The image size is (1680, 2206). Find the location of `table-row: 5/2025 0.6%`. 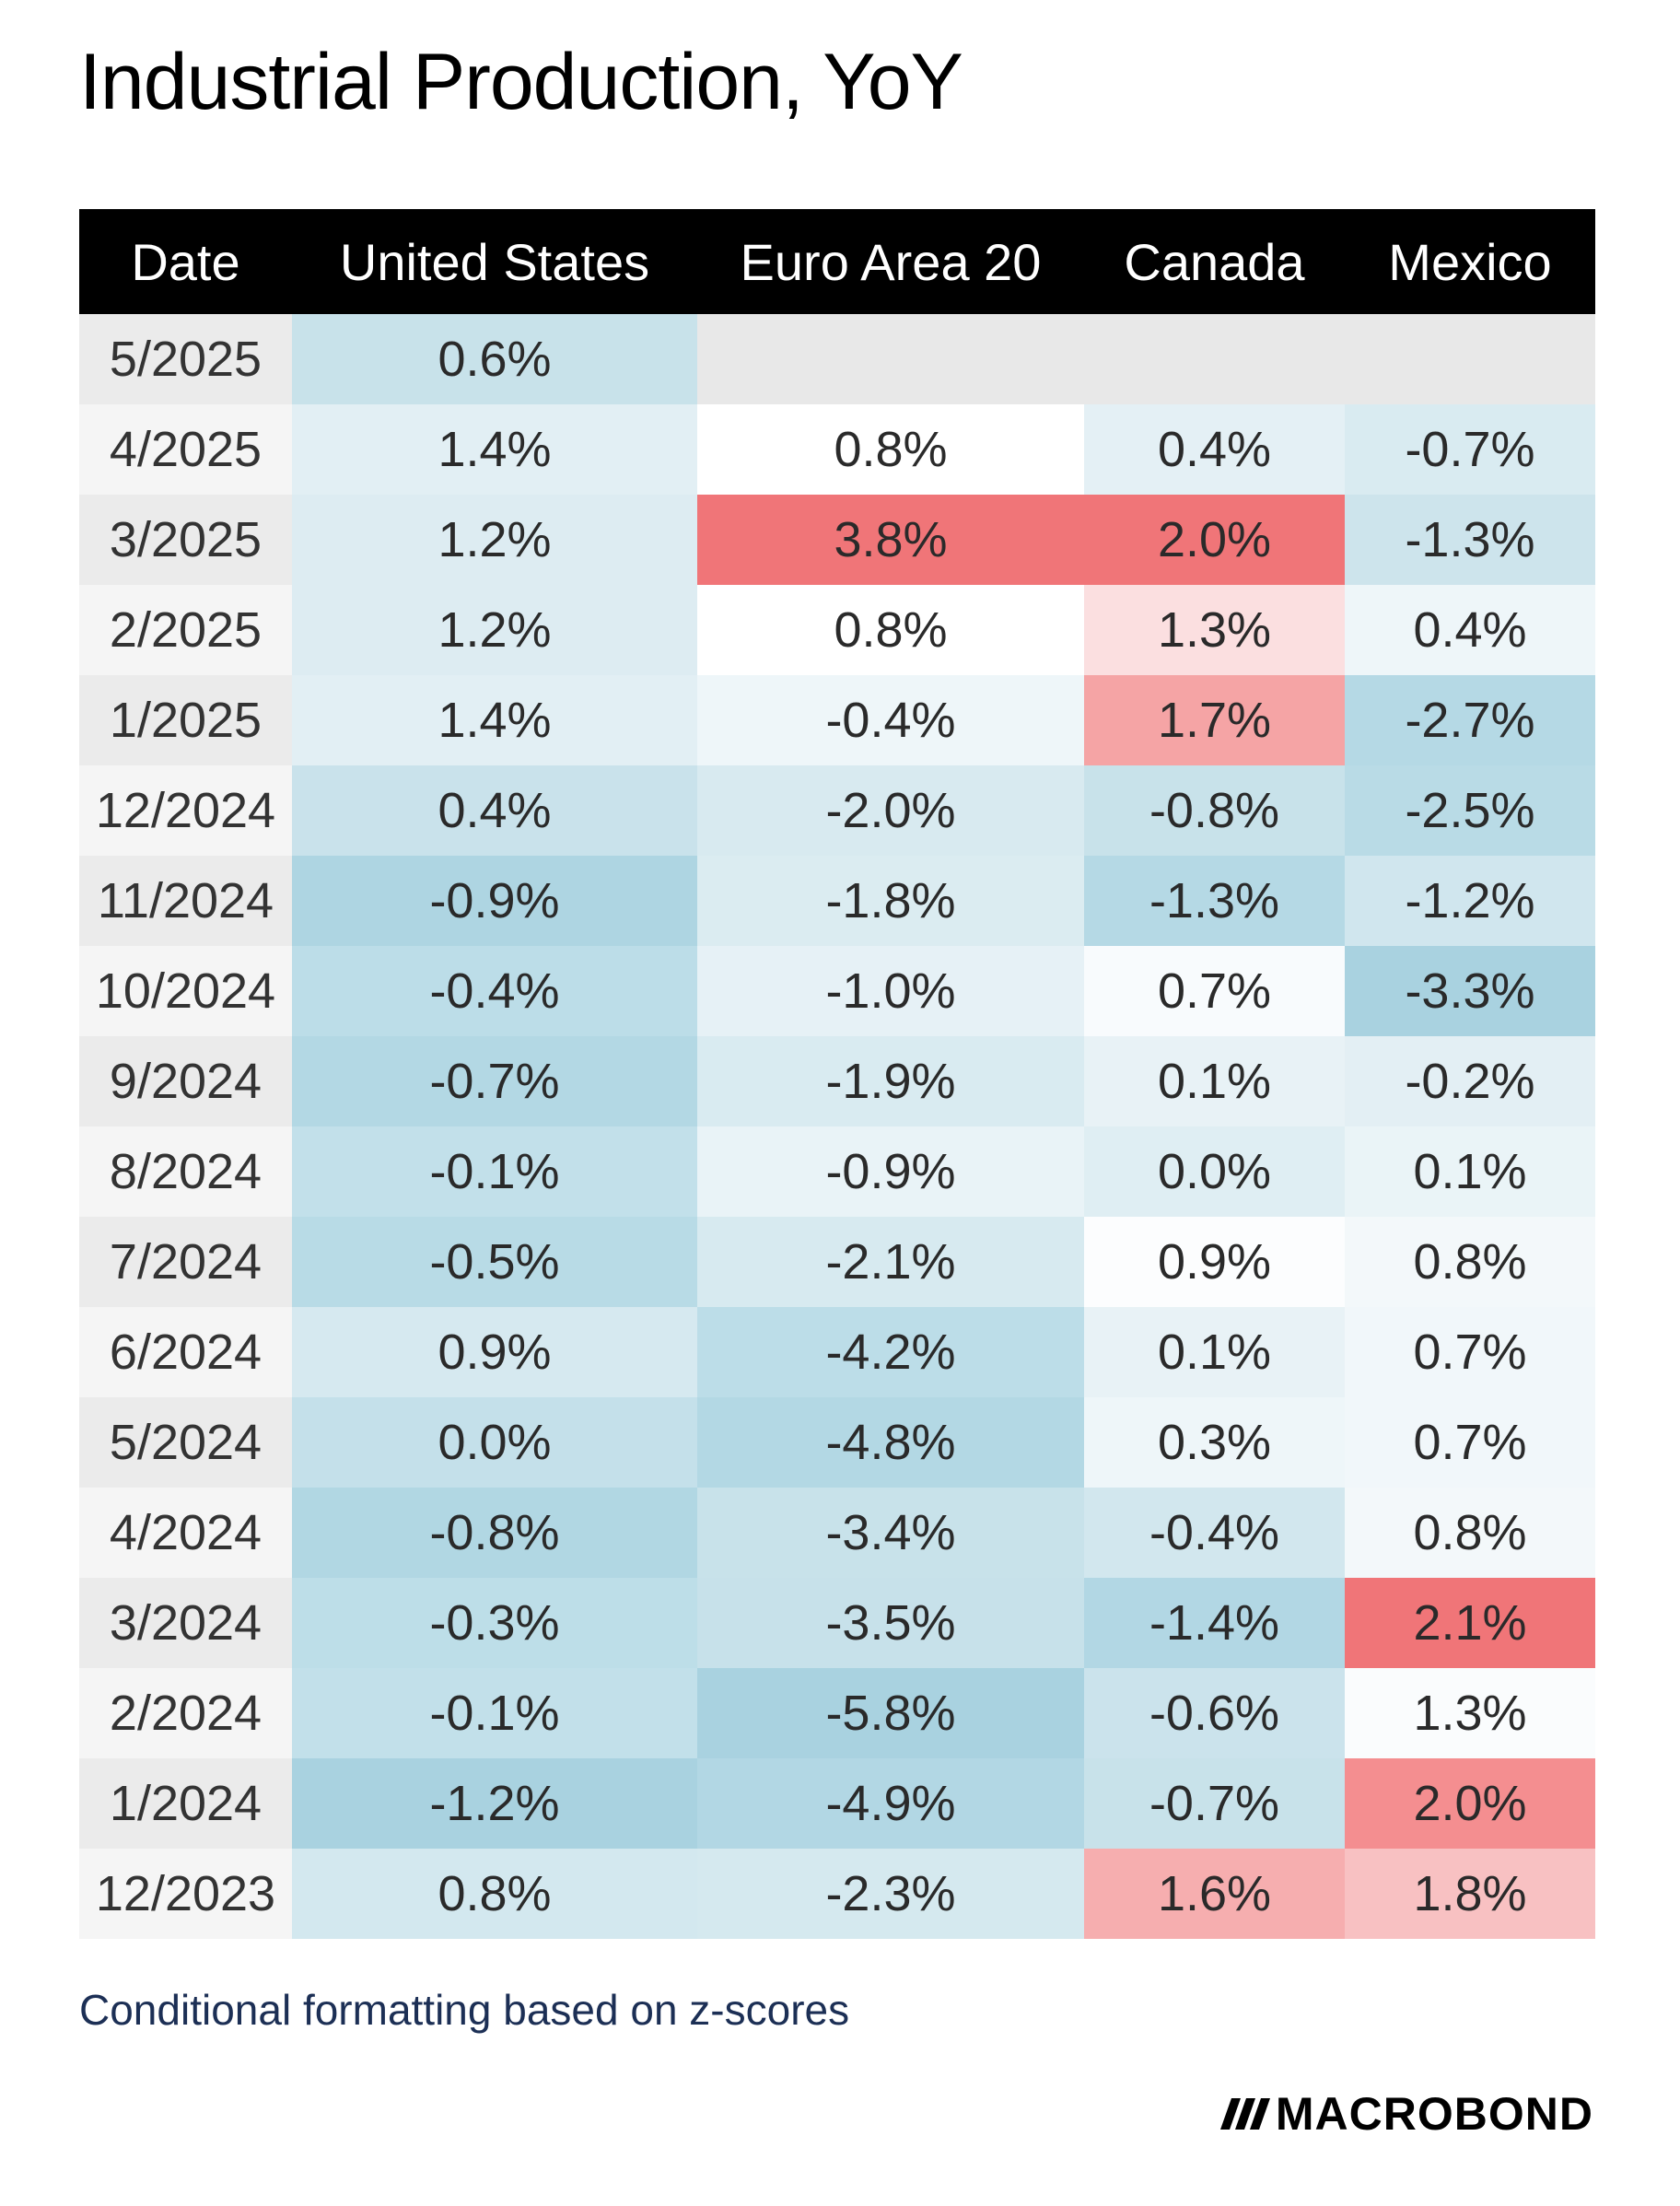

table-row: 5/2025 0.6% is located at coordinates (837, 359).